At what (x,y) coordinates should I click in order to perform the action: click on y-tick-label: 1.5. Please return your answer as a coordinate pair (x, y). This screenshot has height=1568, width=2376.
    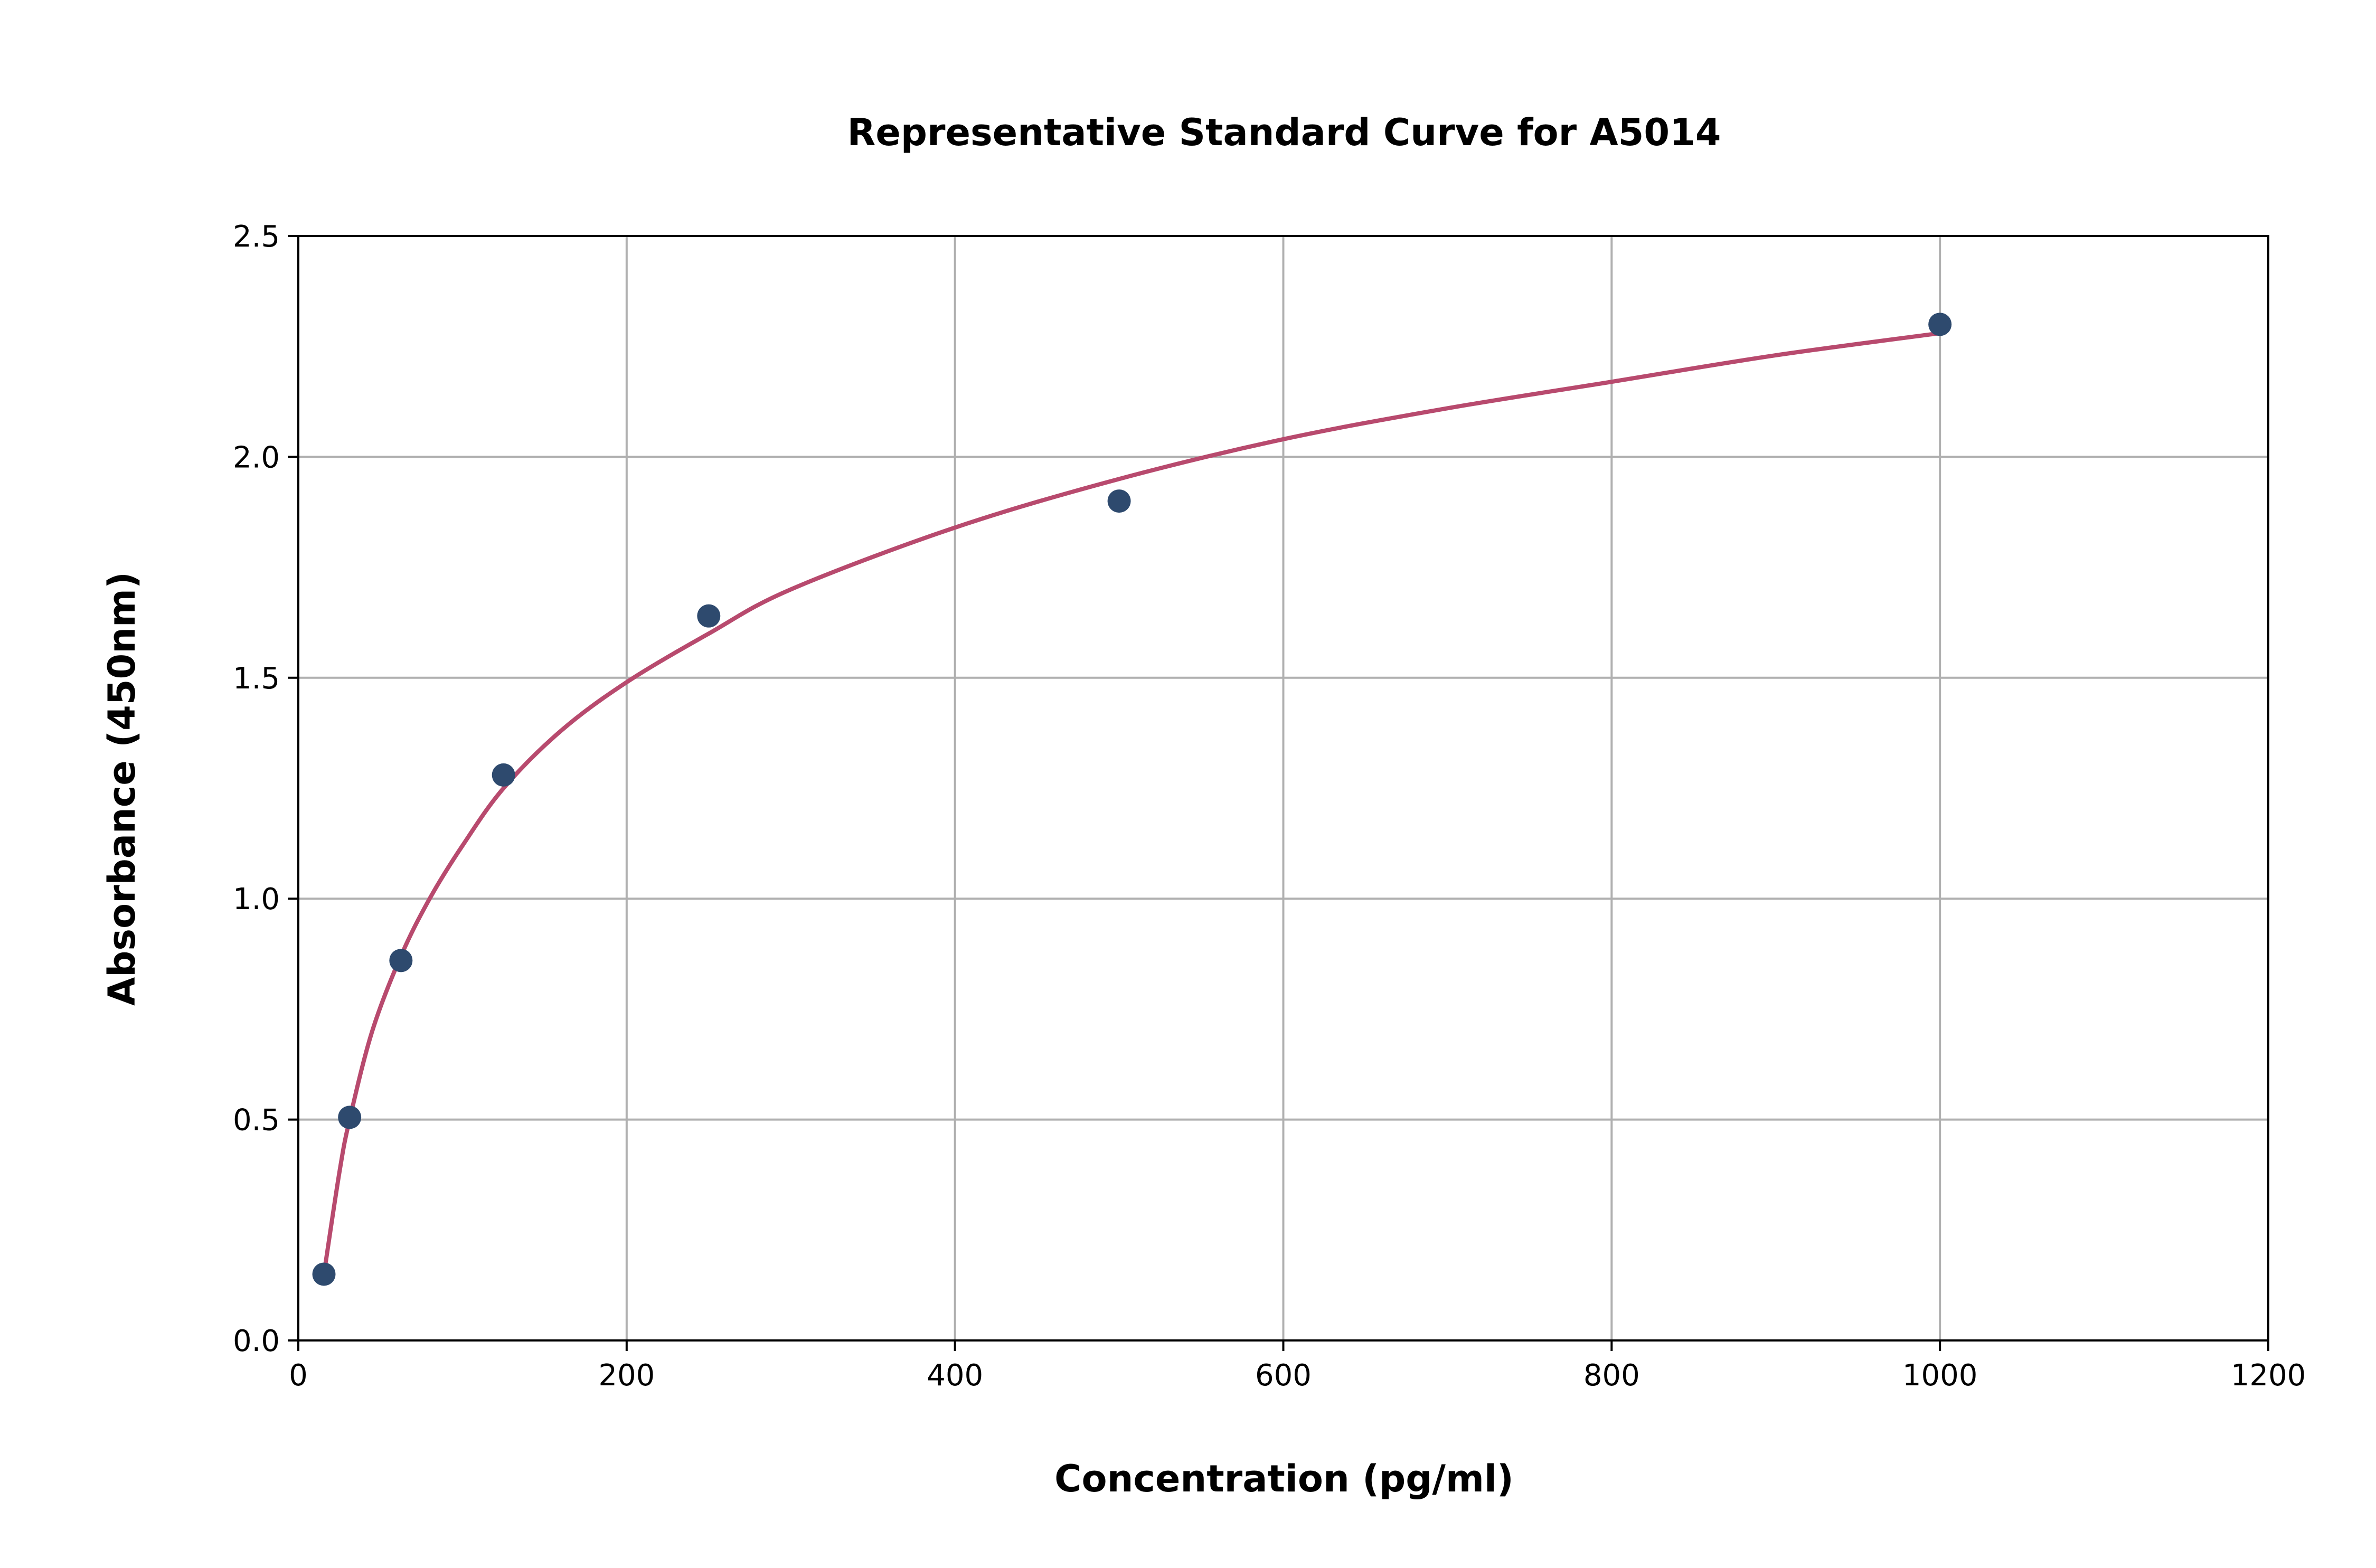
    Looking at the image, I should click on (256, 679).